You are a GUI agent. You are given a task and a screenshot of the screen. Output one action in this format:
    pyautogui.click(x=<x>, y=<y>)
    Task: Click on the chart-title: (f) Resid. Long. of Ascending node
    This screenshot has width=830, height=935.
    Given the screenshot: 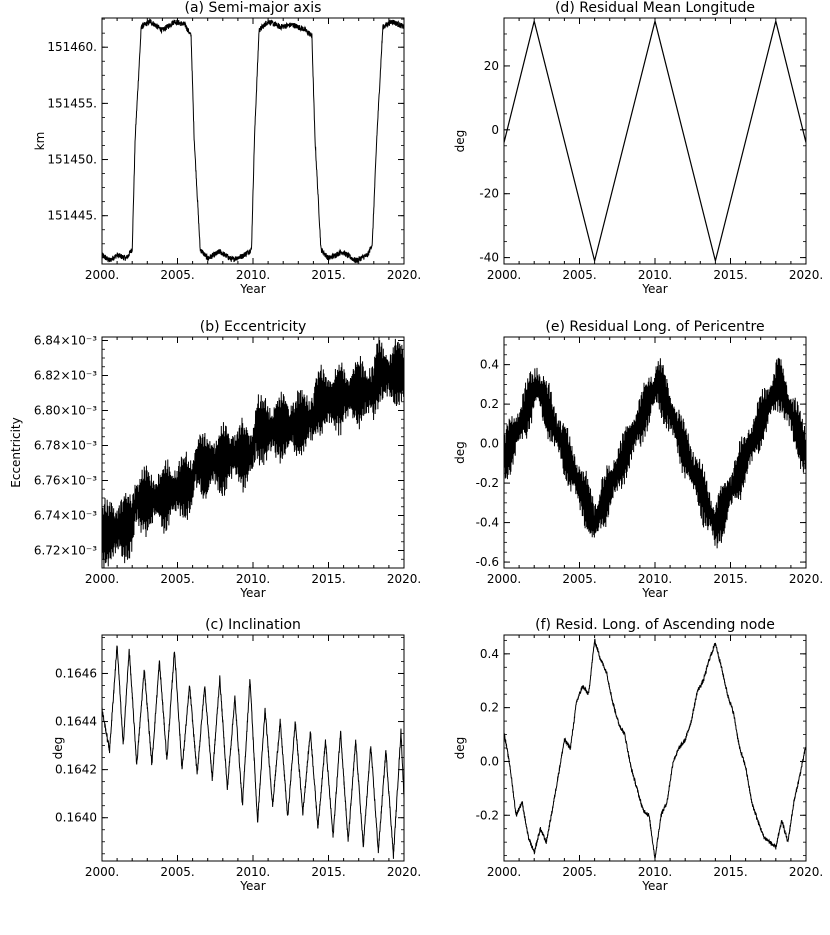 What is the action you would take?
    pyautogui.click(x=655, y=625)
    